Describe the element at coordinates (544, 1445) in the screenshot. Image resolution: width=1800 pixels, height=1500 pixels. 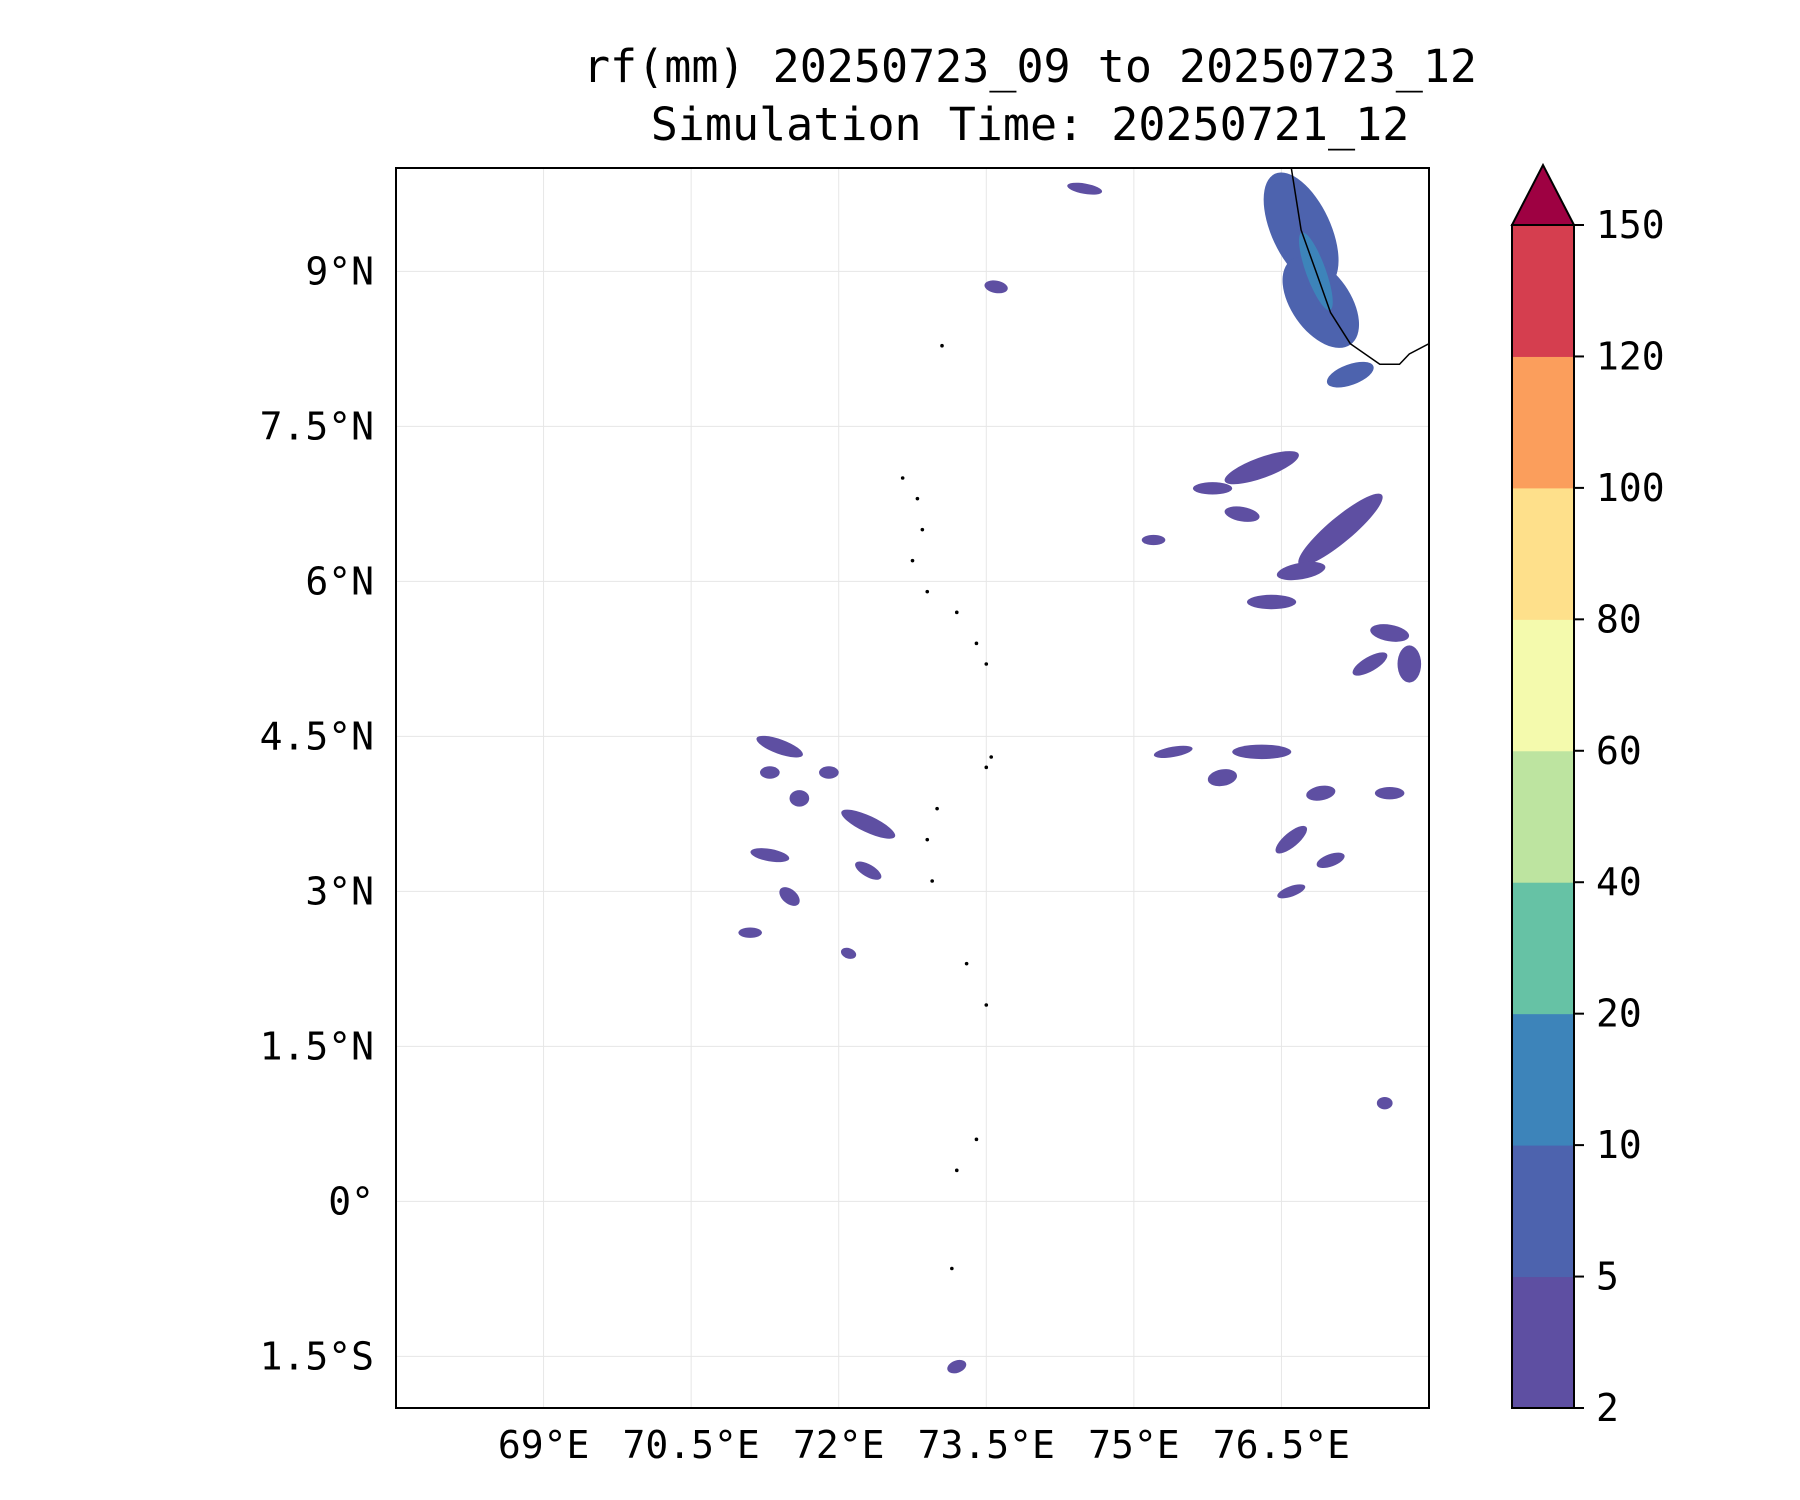
I see `x-tick-label: 69°E` at that location.